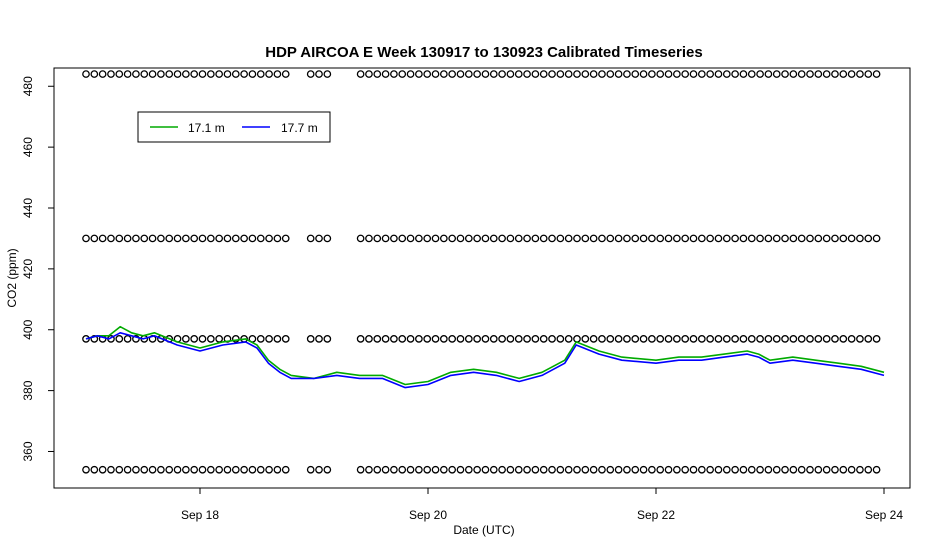 The width and height of the screenshot is (936, 540). What do you see at coordinates (28, 329) in the screenshot?
I see `y-tick-label: 400` at bounding box center [28, 329].